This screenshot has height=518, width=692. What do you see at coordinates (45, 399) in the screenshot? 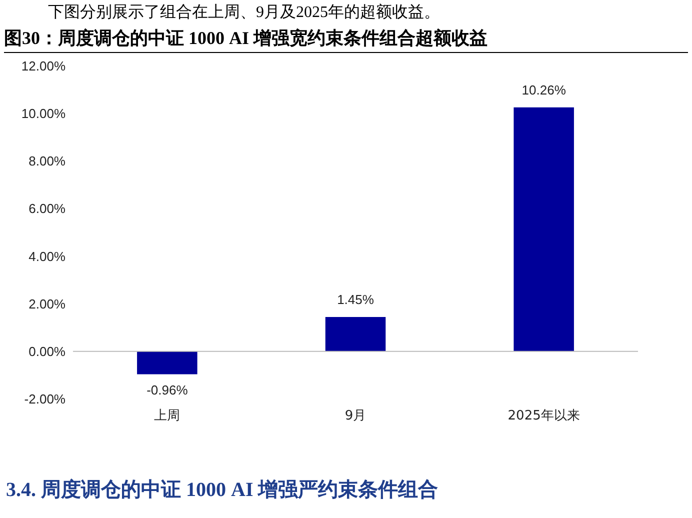
I see `y-tick-label: -2.00%` at bounding box center [45, 399].